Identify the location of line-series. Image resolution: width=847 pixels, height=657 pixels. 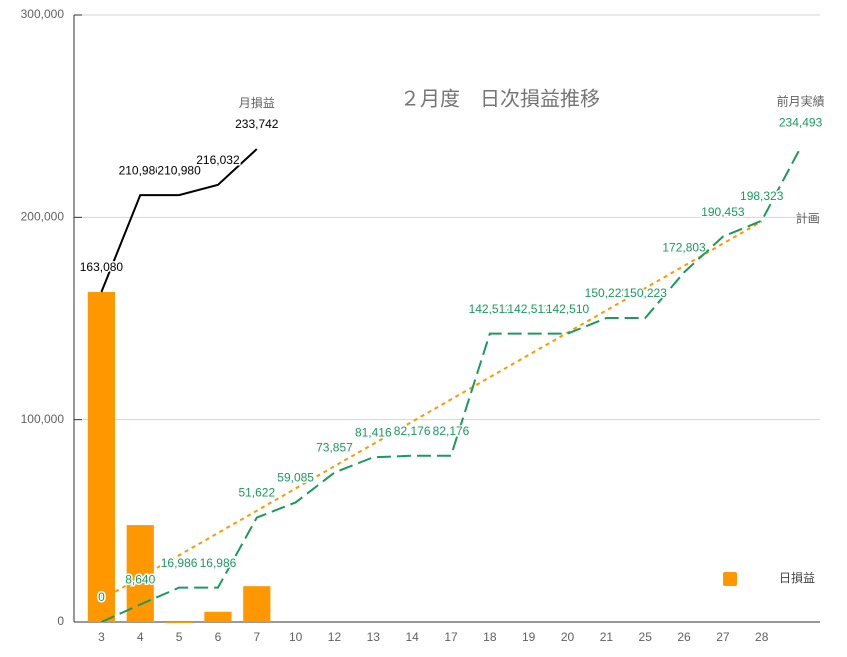
(179, 220).